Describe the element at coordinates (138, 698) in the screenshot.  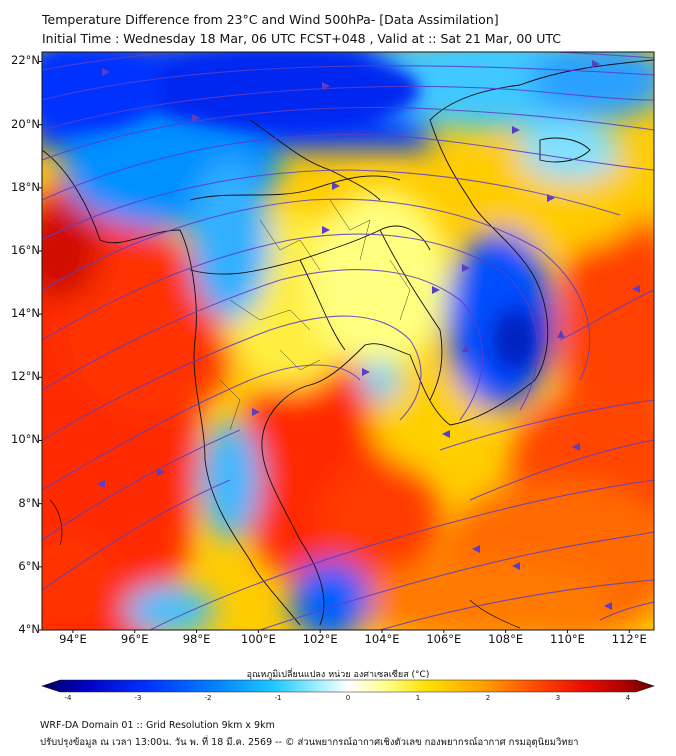
I see `colorbar-tick-label: -3` at that location.